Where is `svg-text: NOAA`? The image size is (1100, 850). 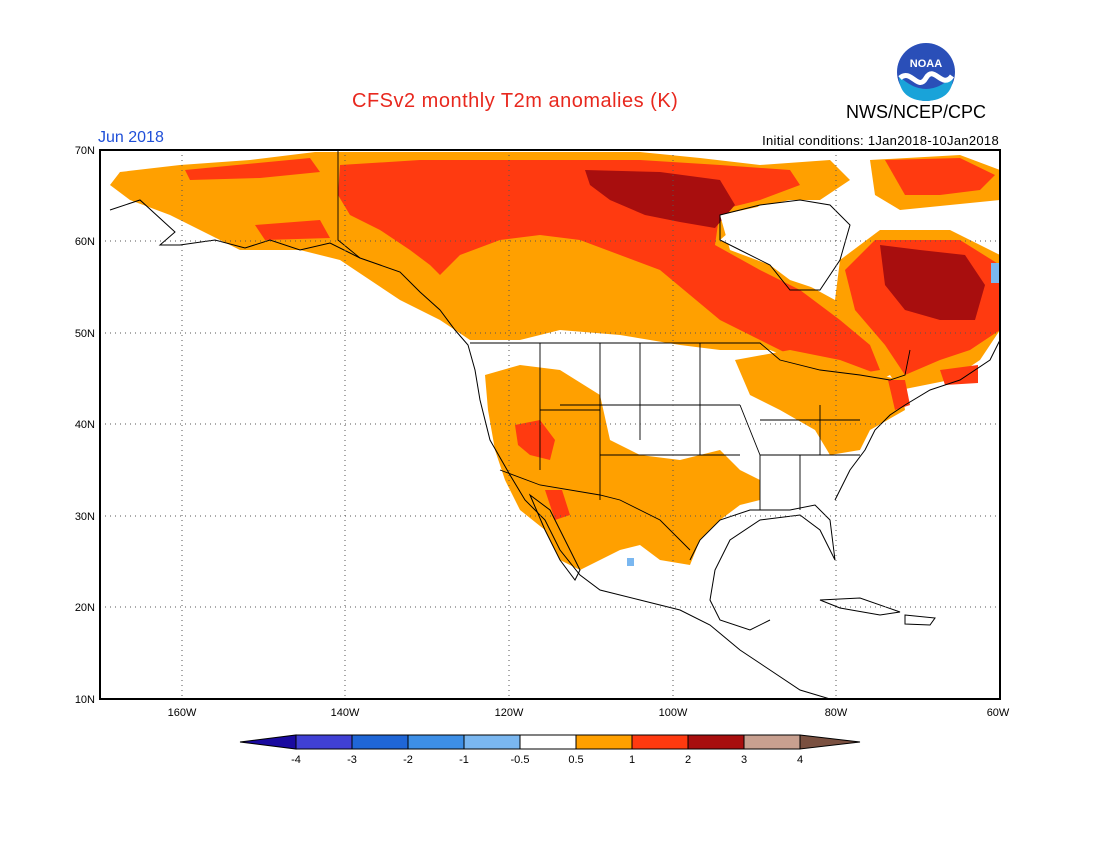 svg-text: NOAA is located at coordinates (926, 64).